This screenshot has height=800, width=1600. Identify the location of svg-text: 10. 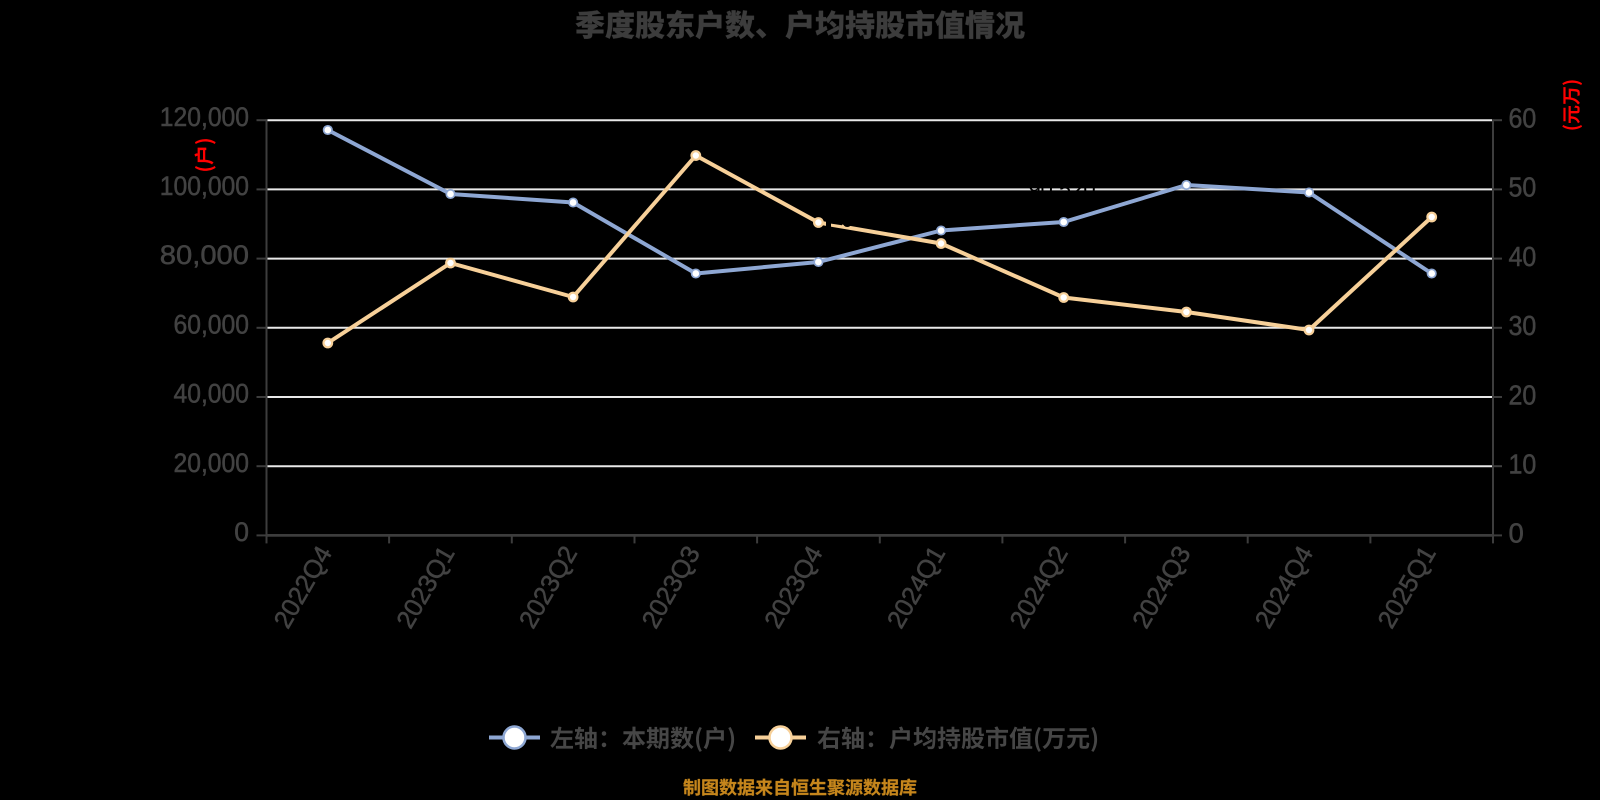
(1523, 464).